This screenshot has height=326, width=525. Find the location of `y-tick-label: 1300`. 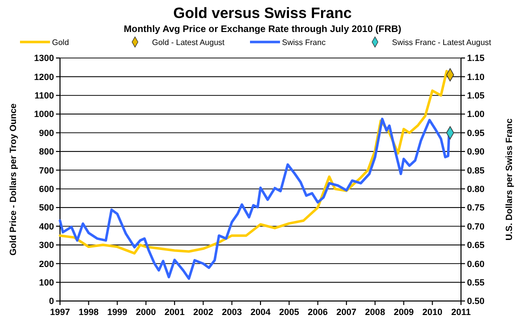

y-tick-label: 1300 is located at coordinates (44, 58).